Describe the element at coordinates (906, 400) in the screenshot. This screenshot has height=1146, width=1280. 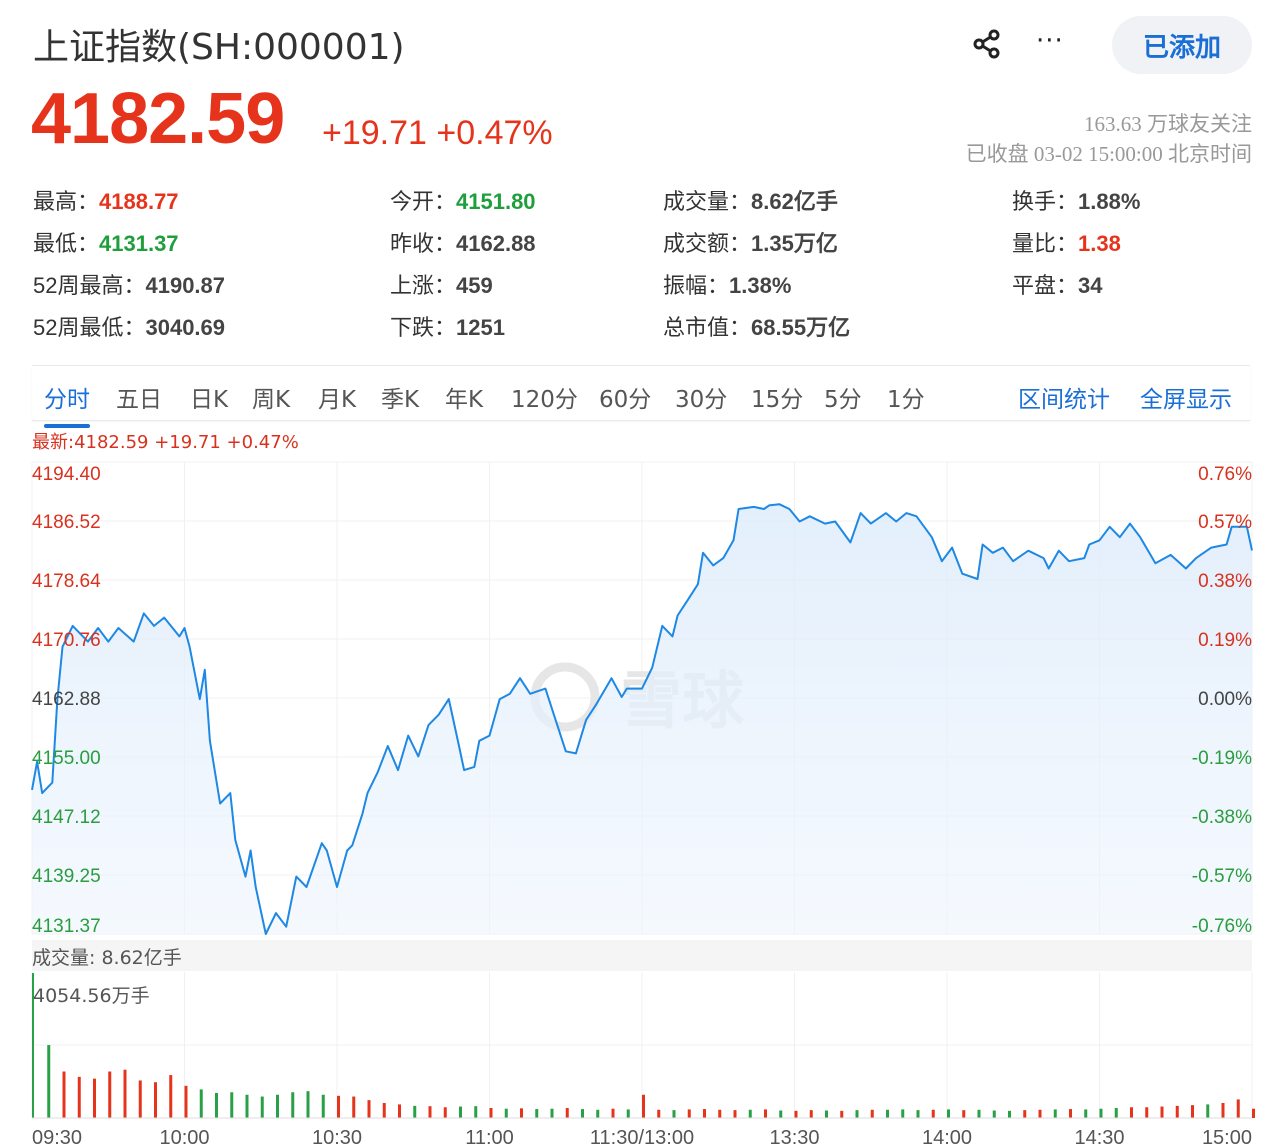
I see `tab-12: 1分` at that location.